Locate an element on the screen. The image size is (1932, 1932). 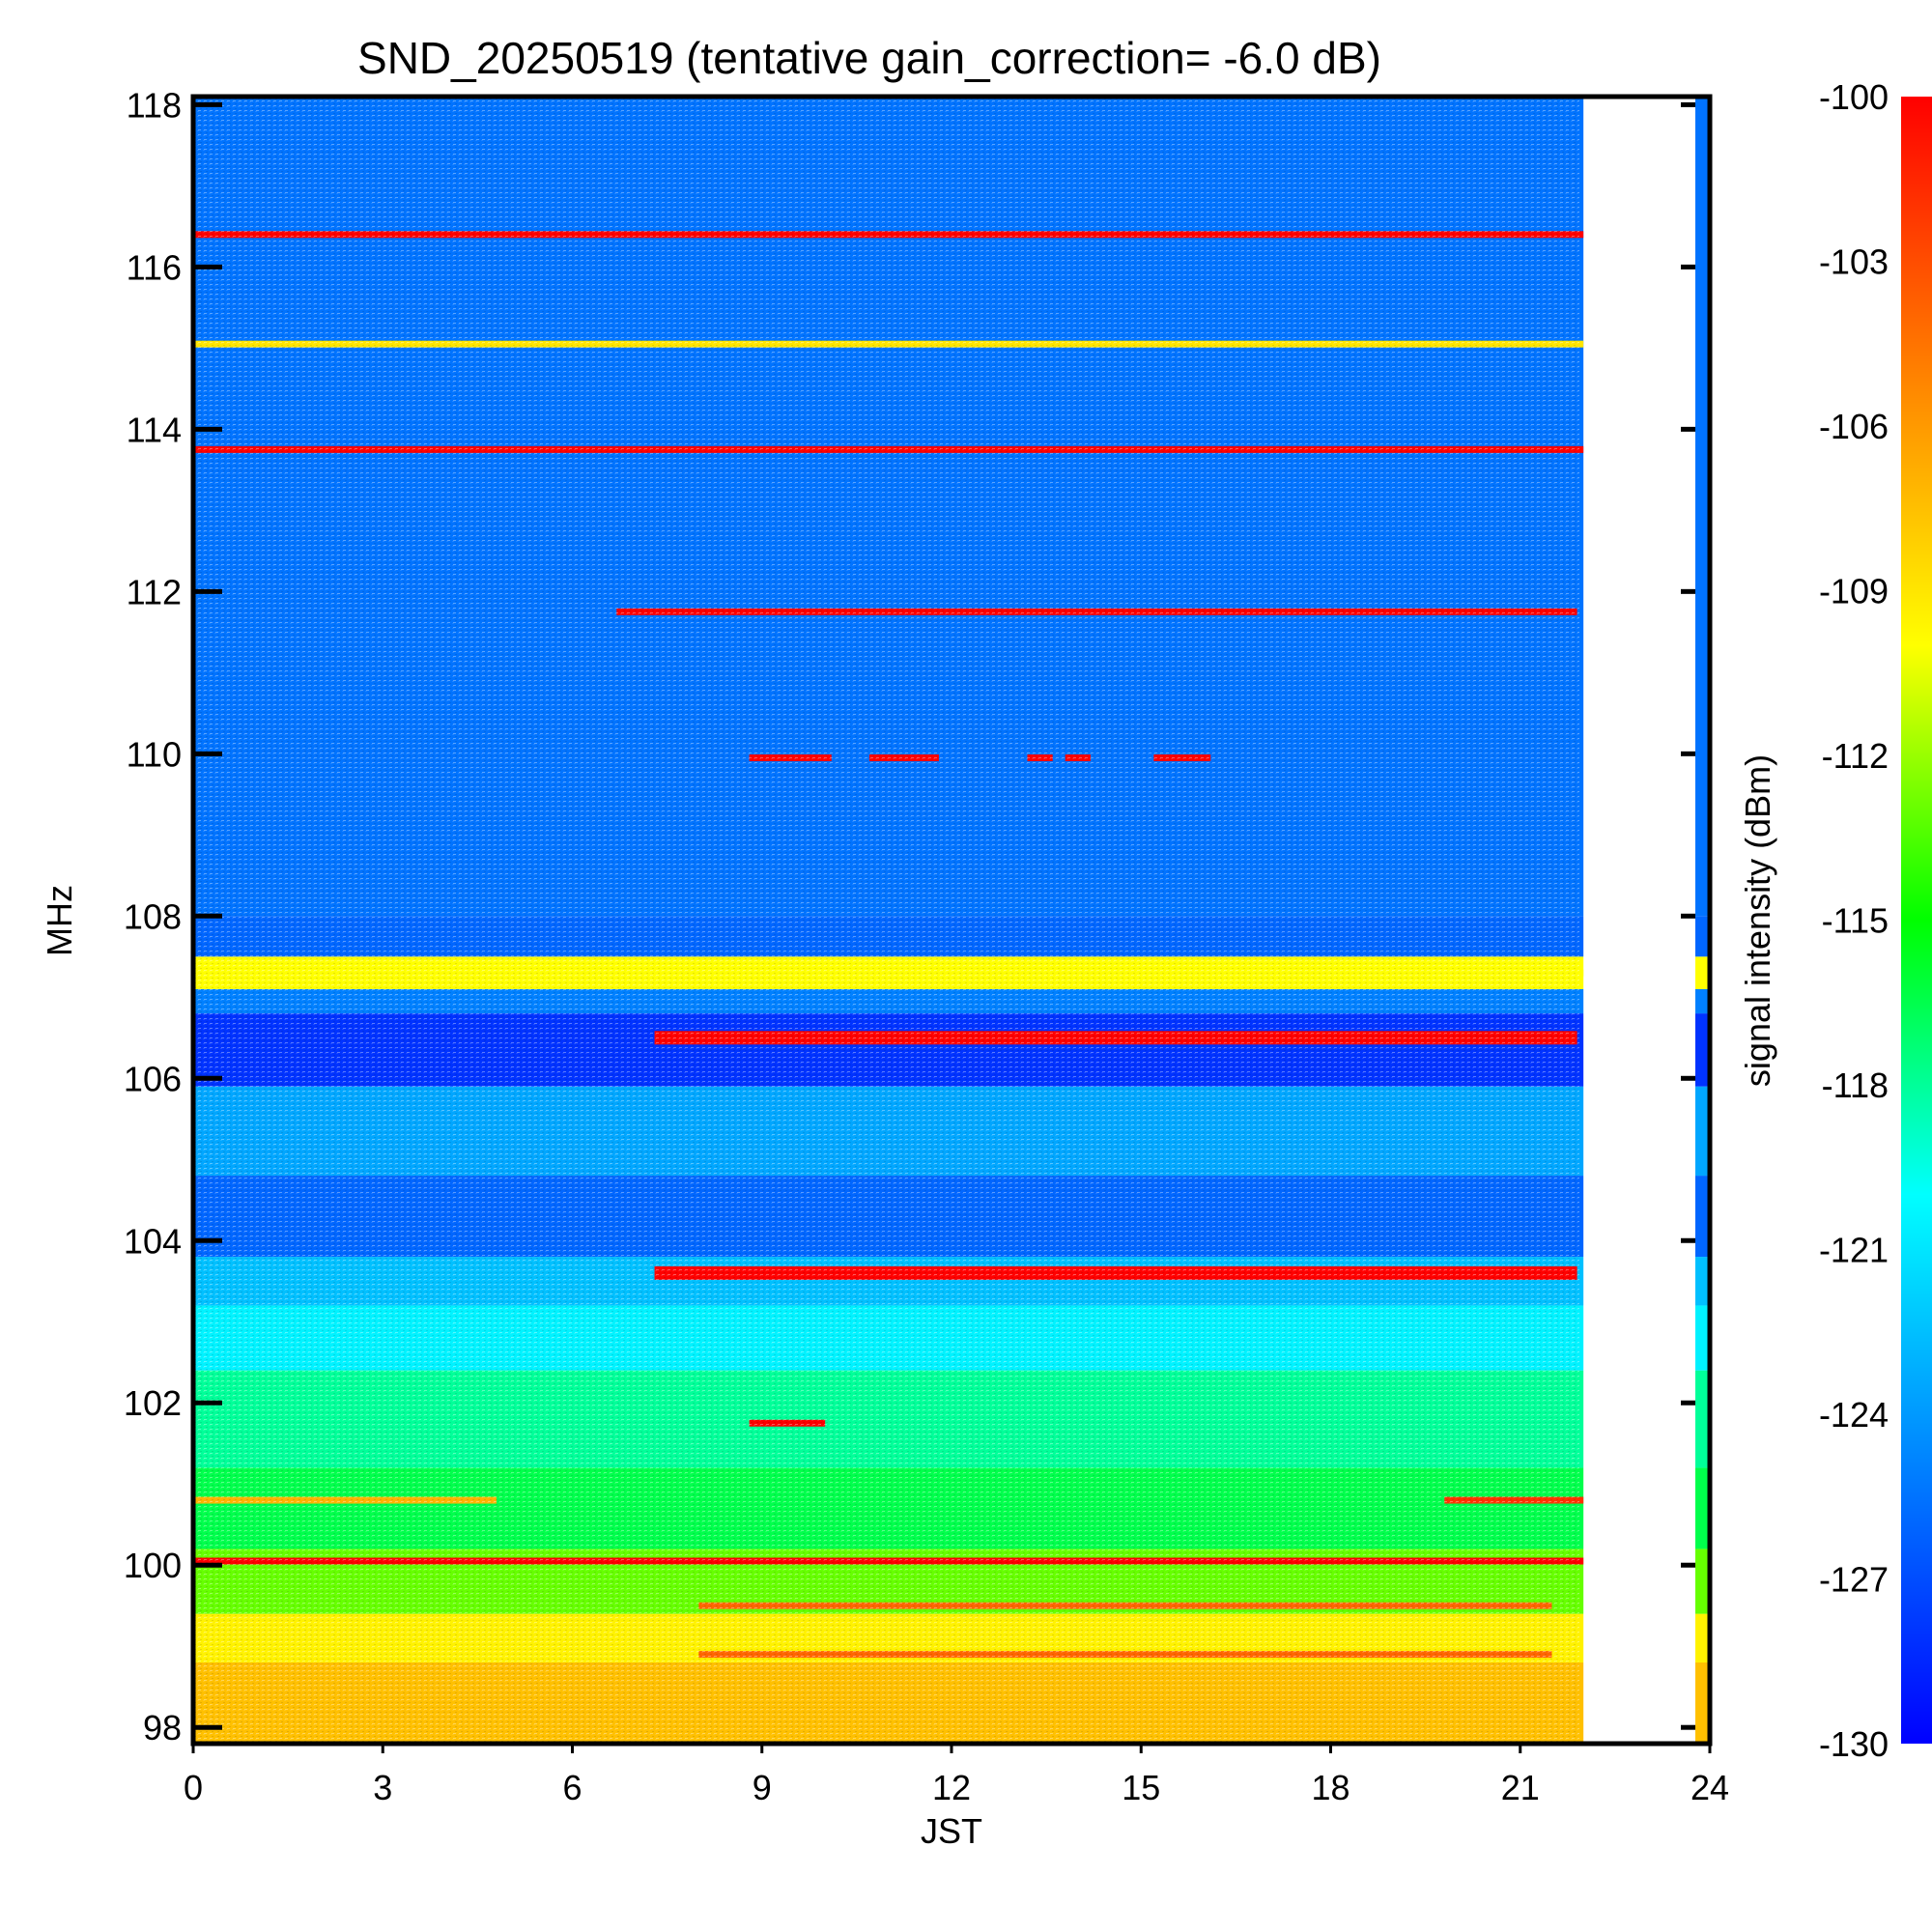
colorbar-tick-label: -106 is located at coordinates (1854, 426).